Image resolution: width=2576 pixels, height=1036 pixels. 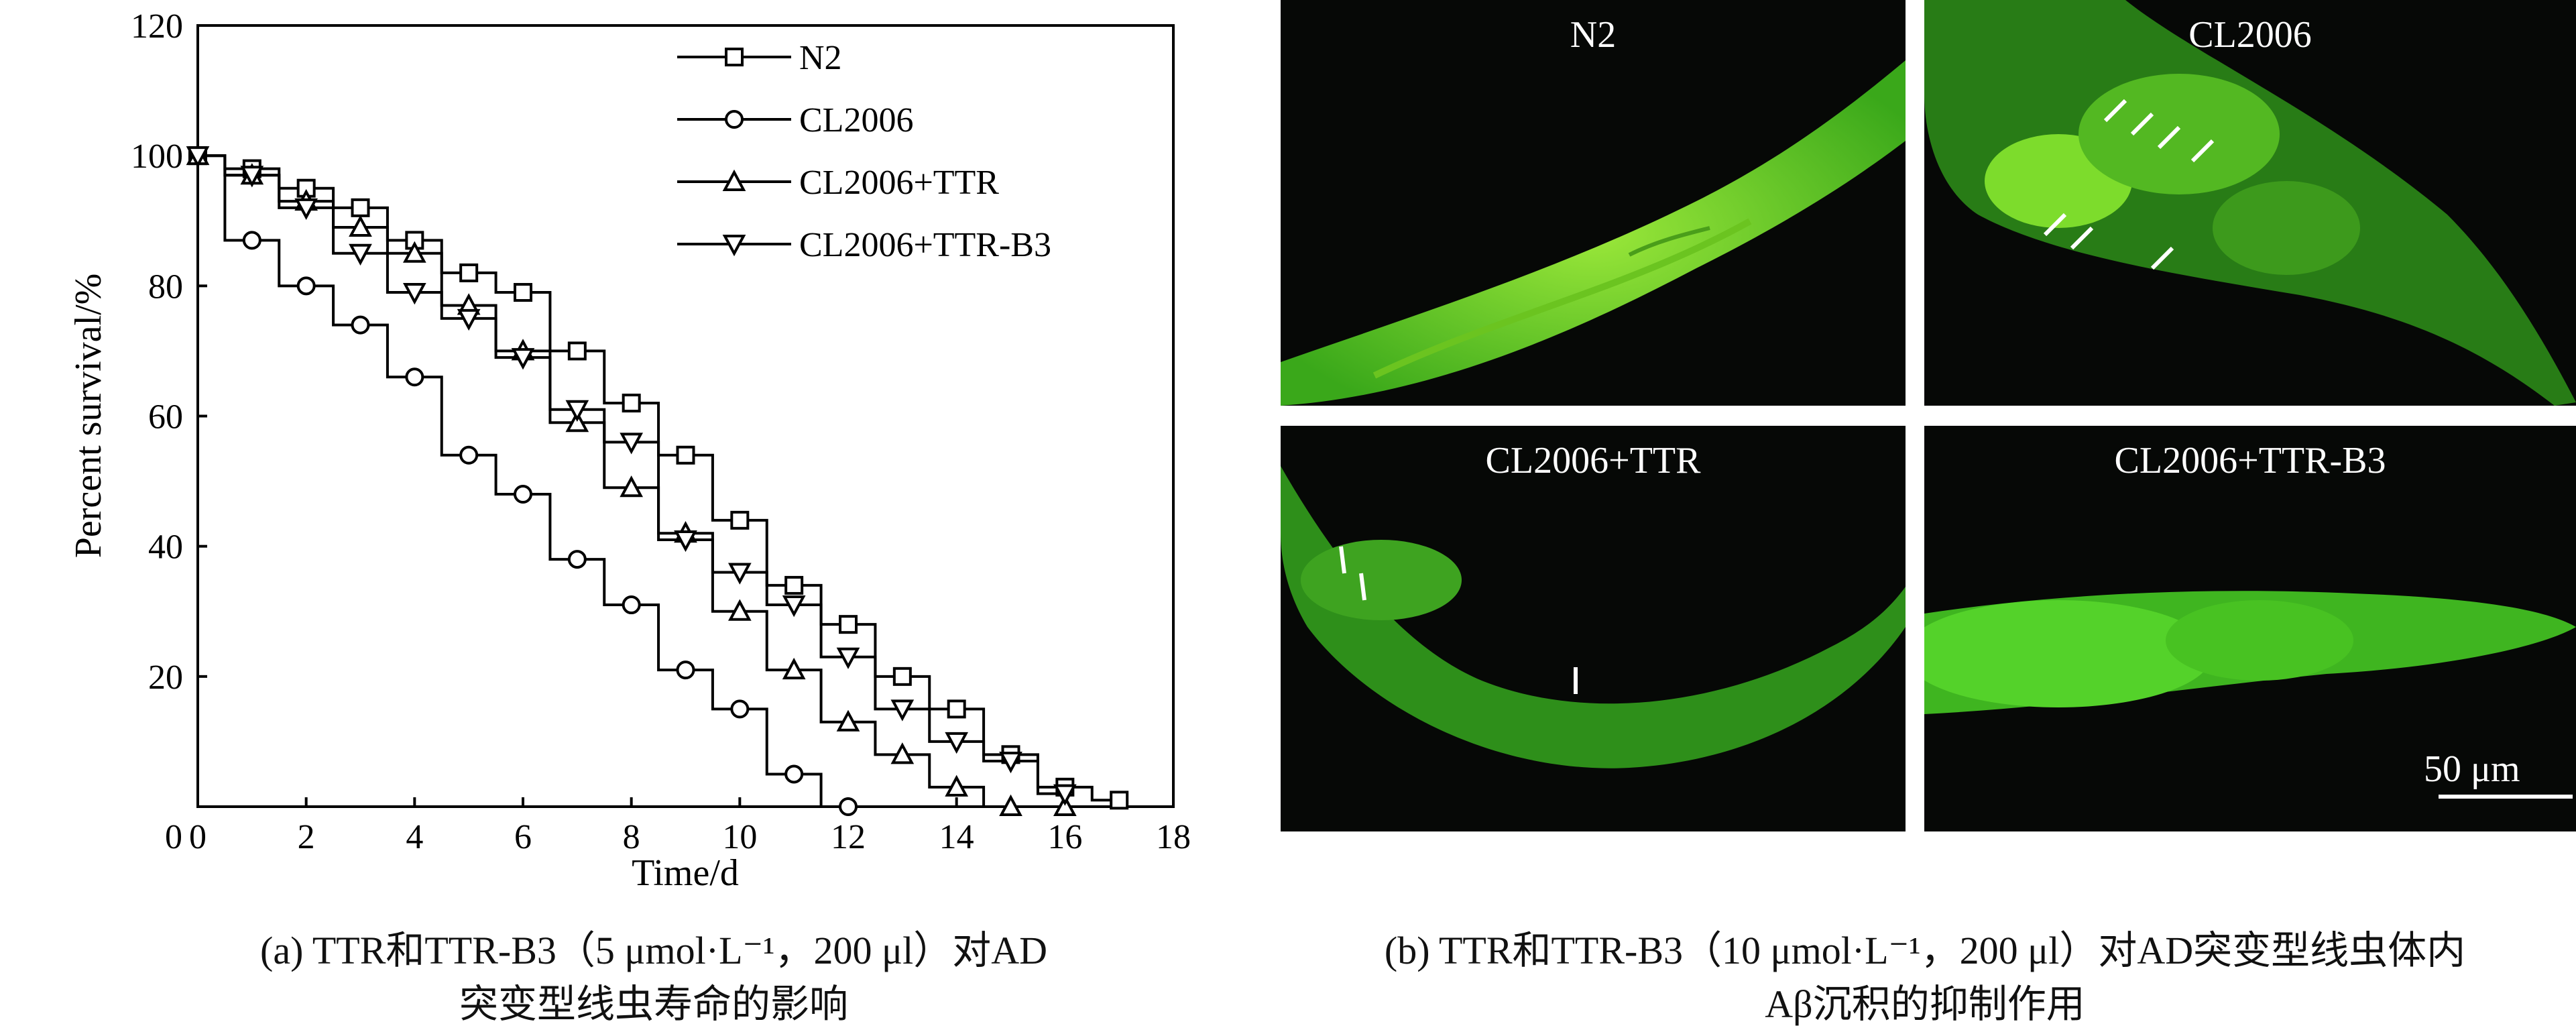 What do you see at coordinates (157, 27) in the screenshot?
I see `y-tick-label: 120` at bounding box center [157, 27].